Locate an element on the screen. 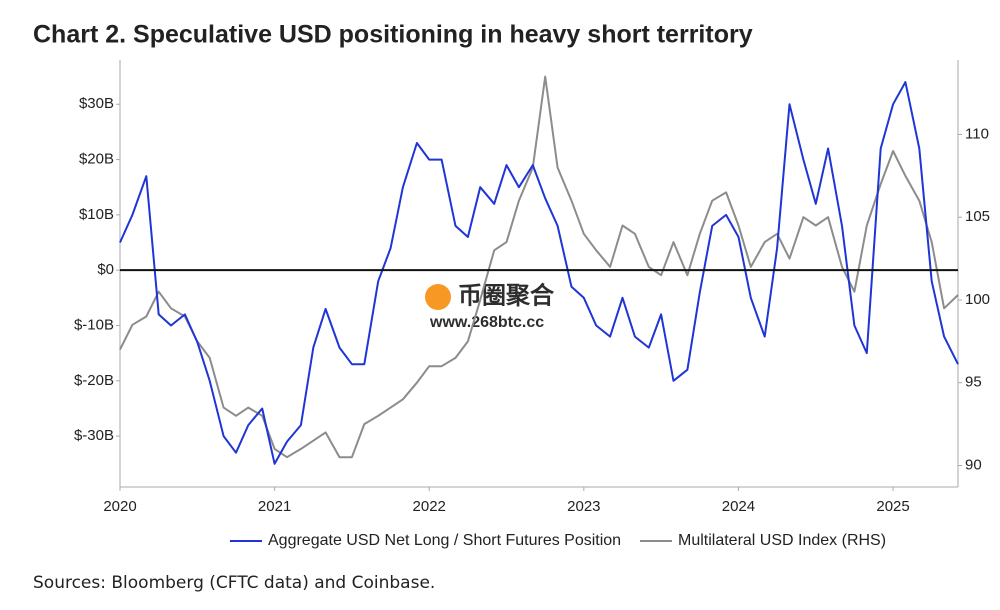 This screenshot has width=1000, height=610. y-tick-label: $-30B is located at coordinates (94, 435).